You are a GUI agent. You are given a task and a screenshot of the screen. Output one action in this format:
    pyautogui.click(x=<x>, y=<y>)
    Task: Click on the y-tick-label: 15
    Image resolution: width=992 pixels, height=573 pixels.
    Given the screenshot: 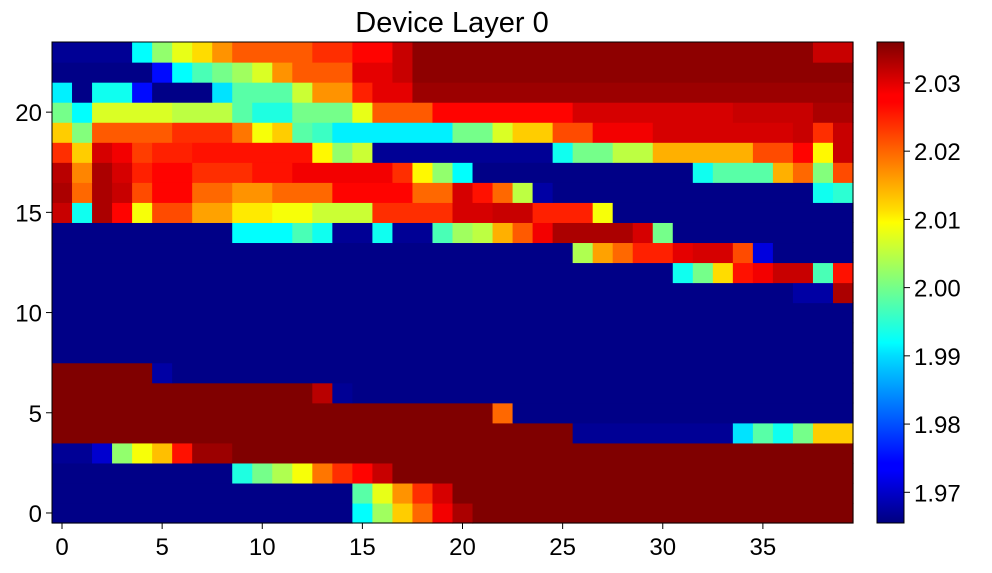 What is the action you would take?
    pyautogui.click(x=28, y=213)
    